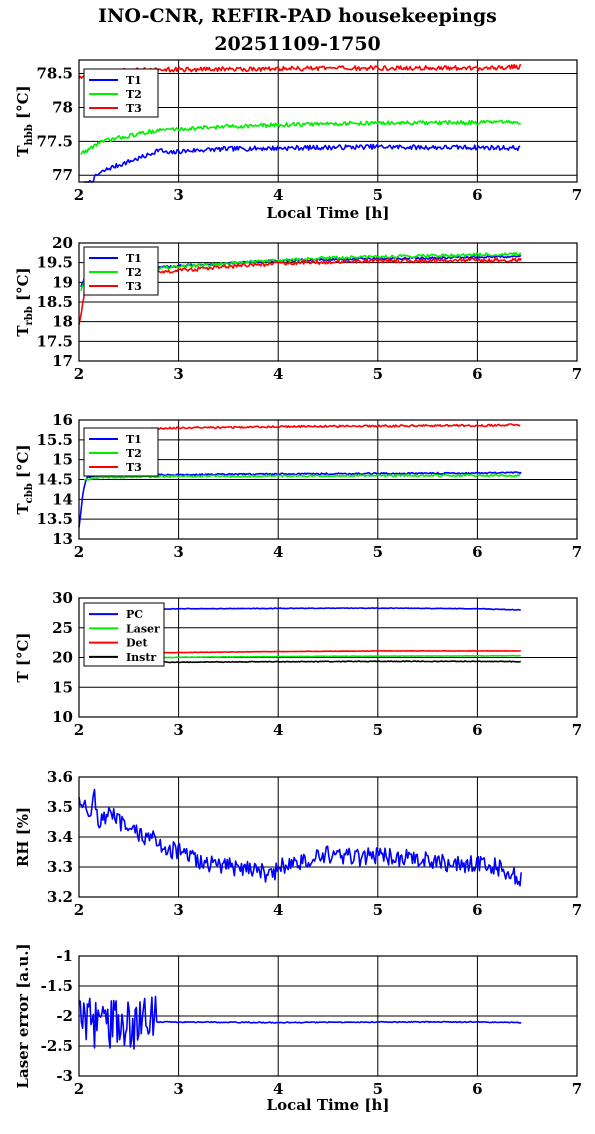 The height and width of the screenshot is (1134, 595). What do you see at coordinates (62, 420) in the screenshot?
I see `y-tick-label: 16` at bounding box center [62, 420].